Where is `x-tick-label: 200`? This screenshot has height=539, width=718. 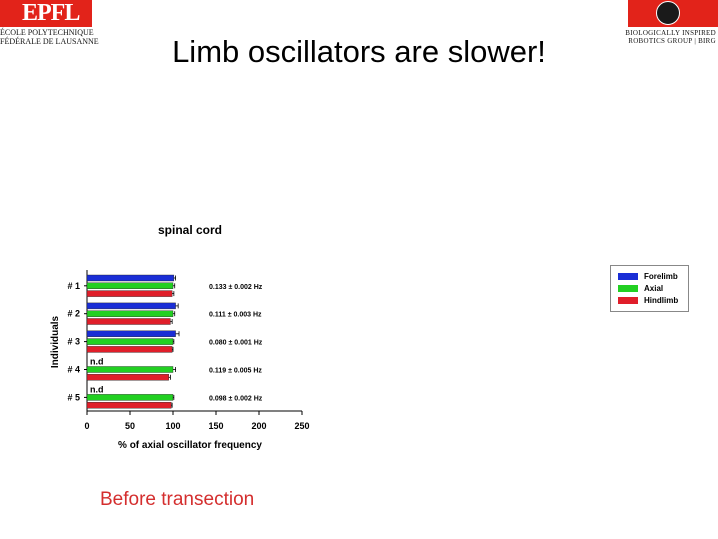 x-tick-label: 200 is located at coordinates (258, 426).